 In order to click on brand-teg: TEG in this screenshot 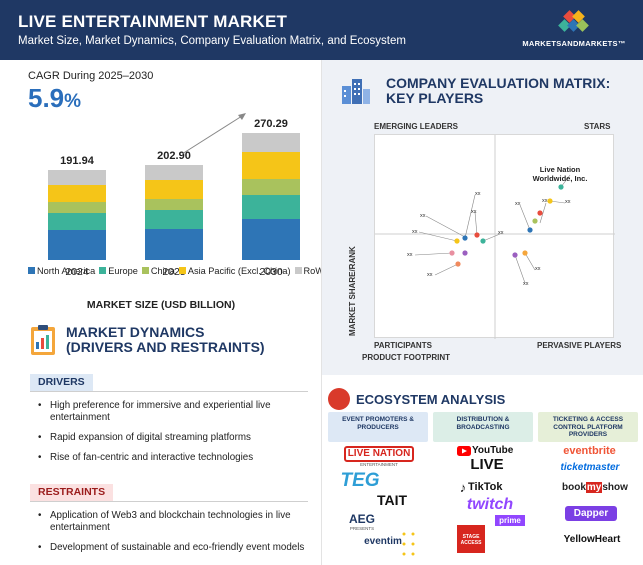, I will do `click(360, 480)`.